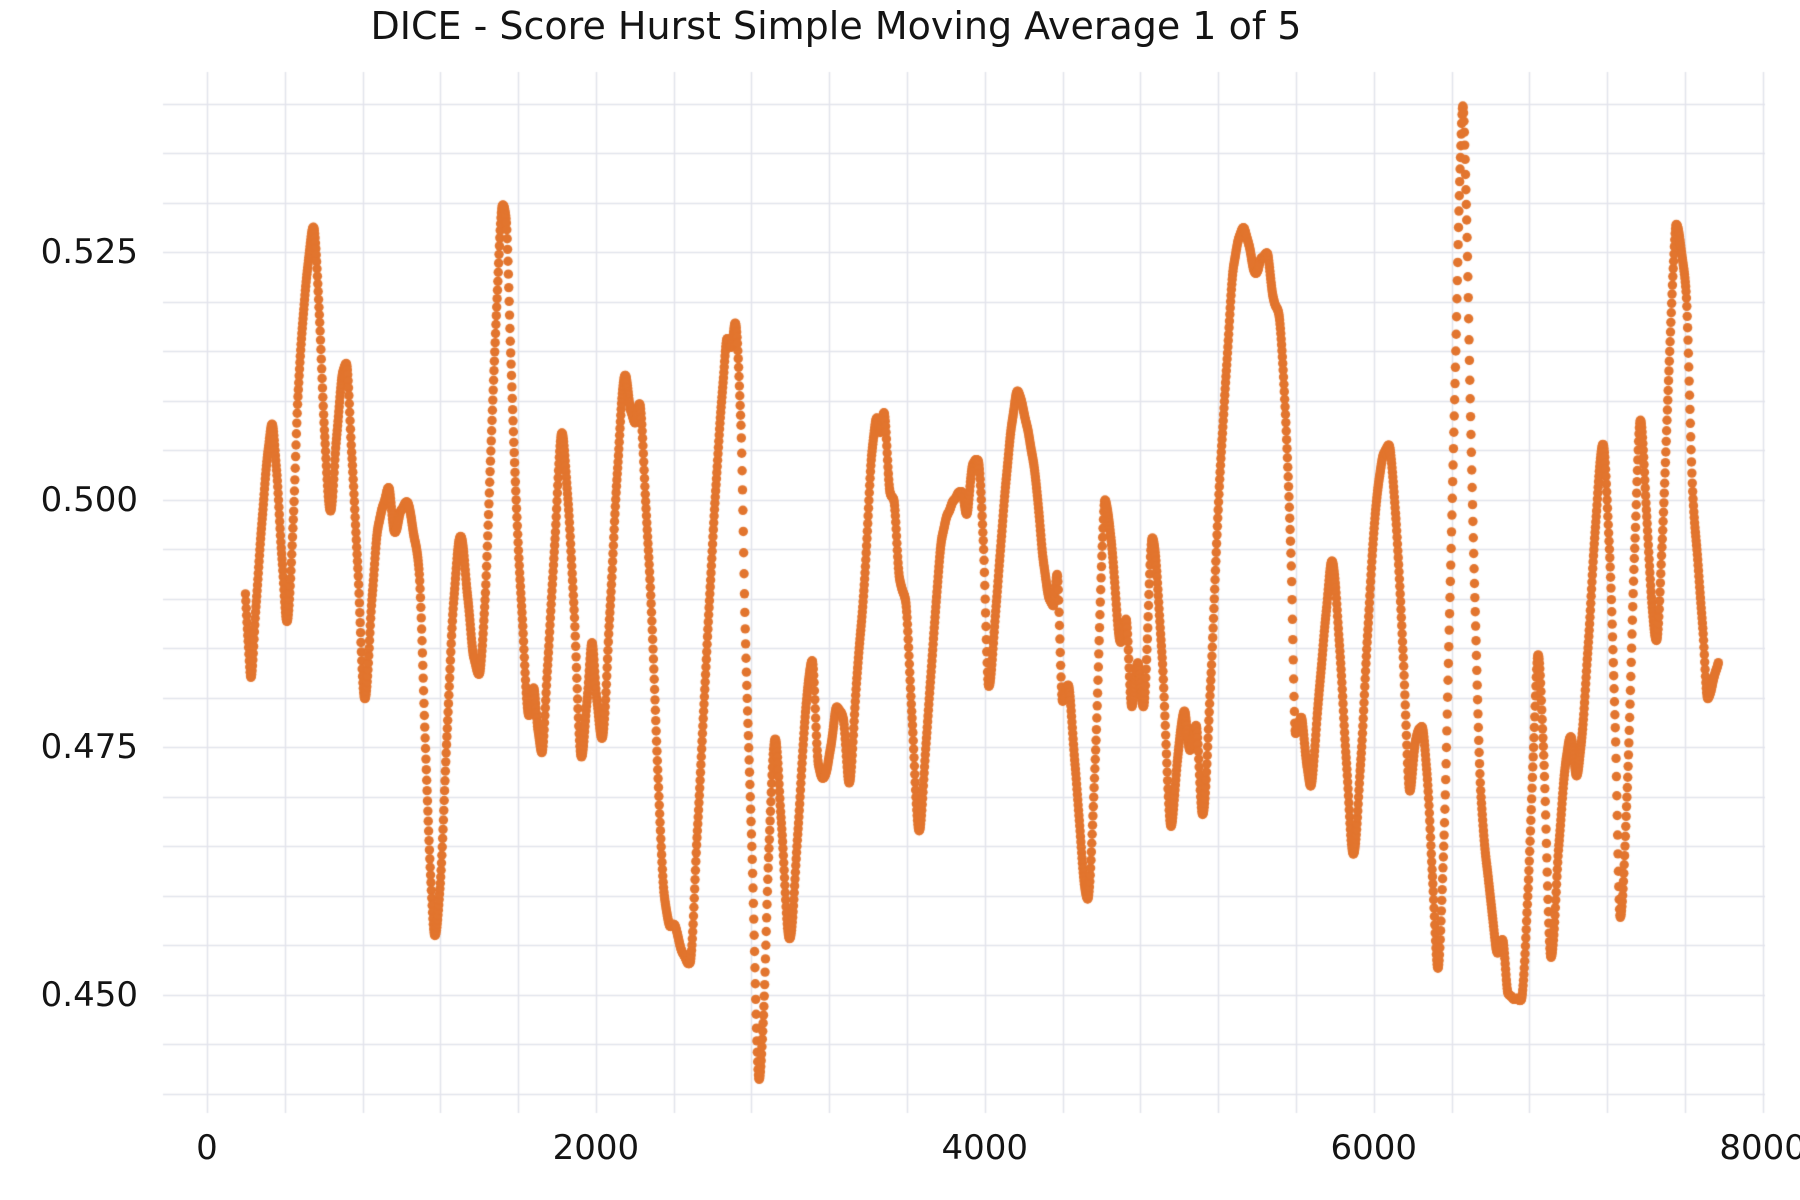 This screenshot has height=1200, width=1800. Describe the element at coordinates (89, 994) in the screenshot. I see `y-tick-label: 0.450` at that location.